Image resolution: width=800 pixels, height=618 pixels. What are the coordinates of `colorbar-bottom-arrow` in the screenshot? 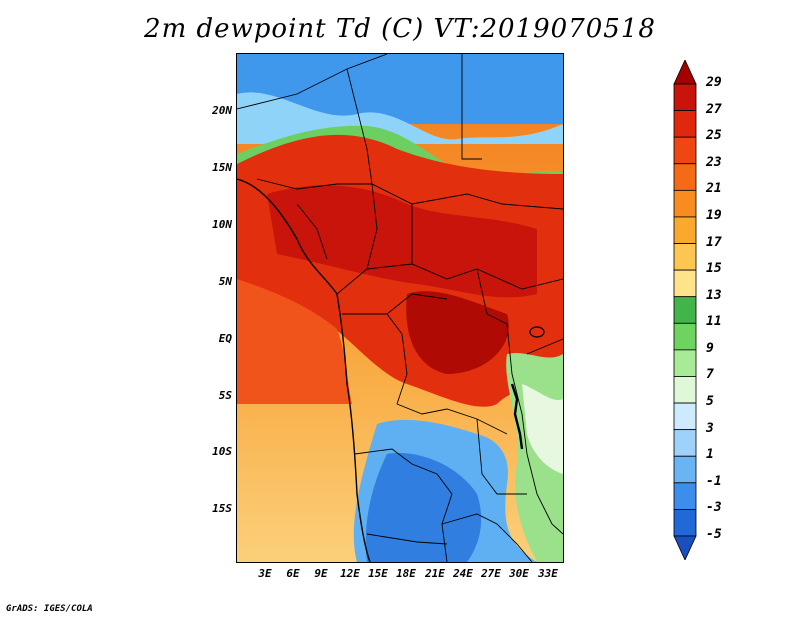 It's located at (685, 547).